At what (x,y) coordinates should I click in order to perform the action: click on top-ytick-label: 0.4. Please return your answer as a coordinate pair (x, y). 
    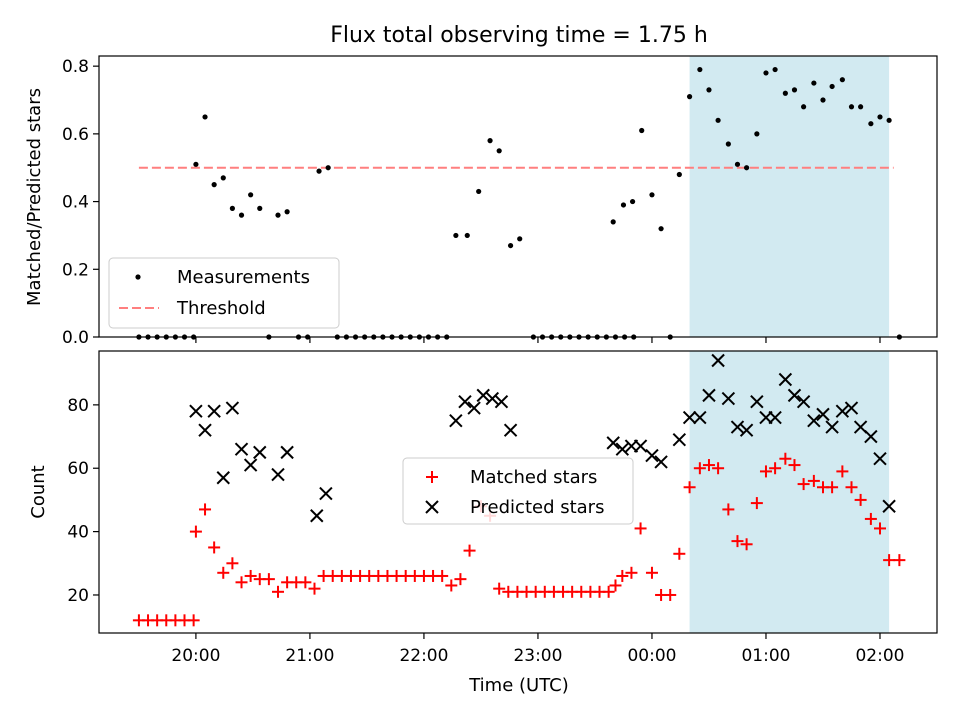
    Looking at the image, I should click on (75, 203).